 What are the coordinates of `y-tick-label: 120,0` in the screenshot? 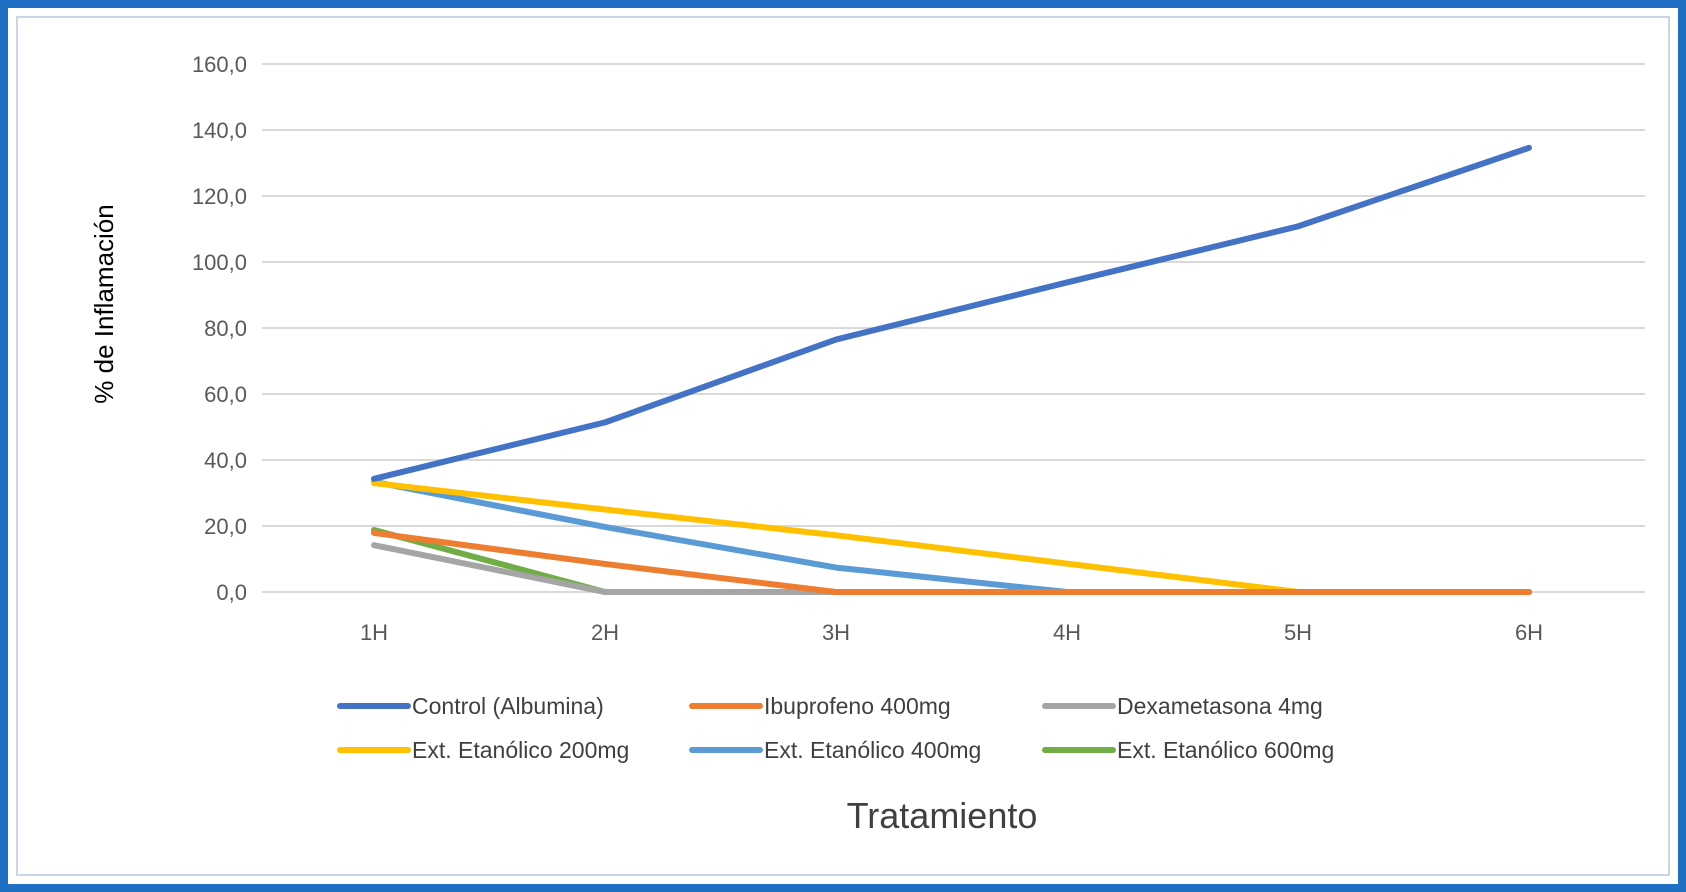 It's located at (219, 196).